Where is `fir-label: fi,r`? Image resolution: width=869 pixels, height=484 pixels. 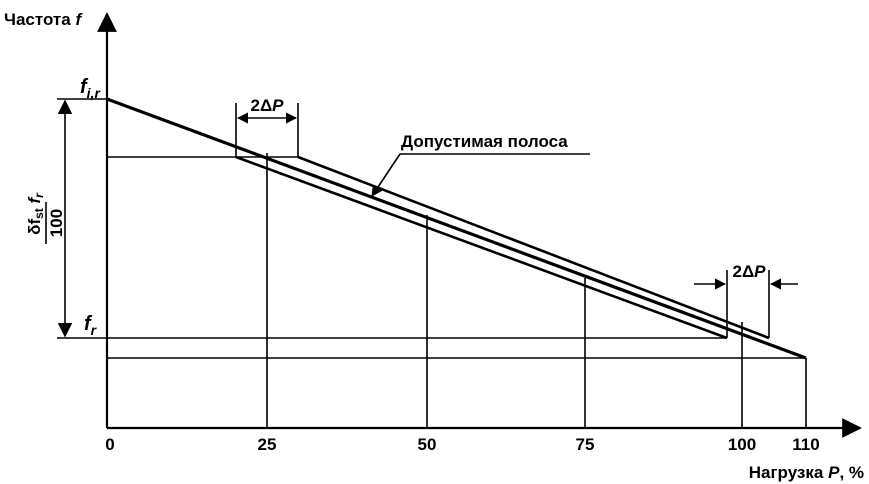
fir-label: fi,r is located at coordinates (90, 88).